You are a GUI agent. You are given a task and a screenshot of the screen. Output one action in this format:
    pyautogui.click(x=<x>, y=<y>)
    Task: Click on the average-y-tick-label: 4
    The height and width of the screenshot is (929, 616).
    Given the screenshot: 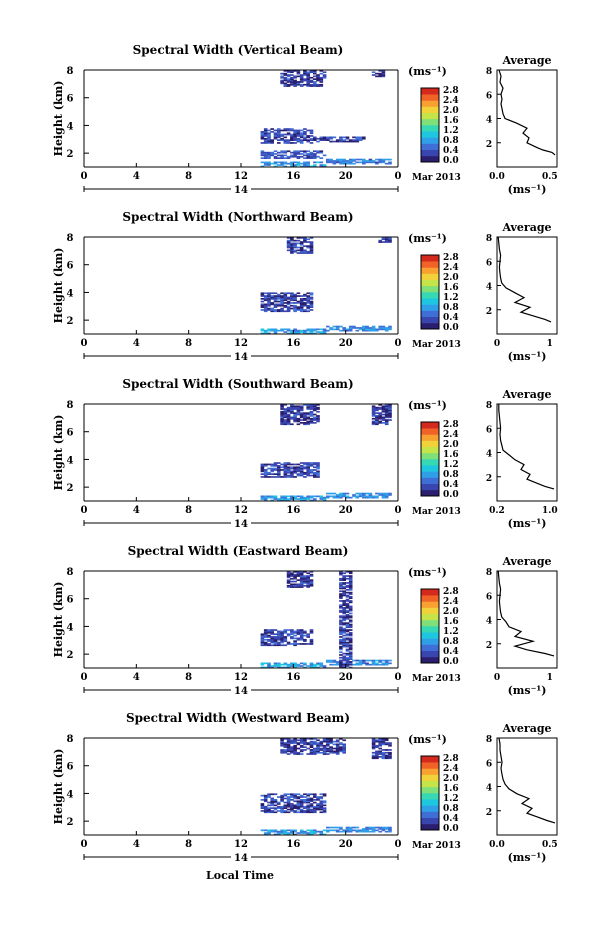 What is the action you would take?
    pyautogui.click(x=489, y=622)
    